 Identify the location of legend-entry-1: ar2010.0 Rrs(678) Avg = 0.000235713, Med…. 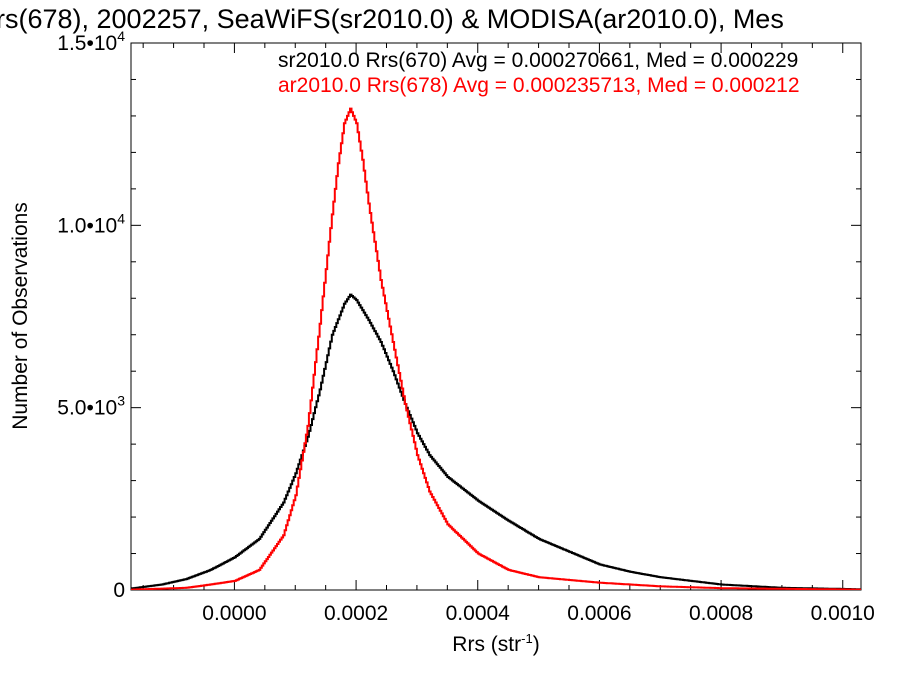
(539, 85).